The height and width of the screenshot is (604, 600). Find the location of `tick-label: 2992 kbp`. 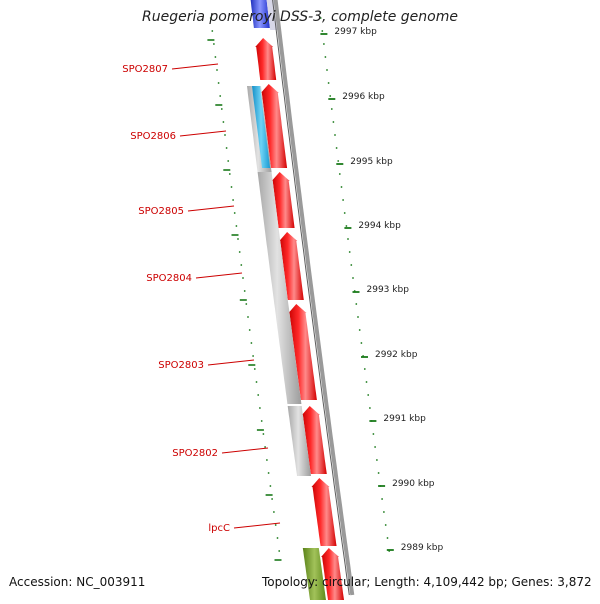

tick-label: 2992 kbp is located at coordinates (396, 355).